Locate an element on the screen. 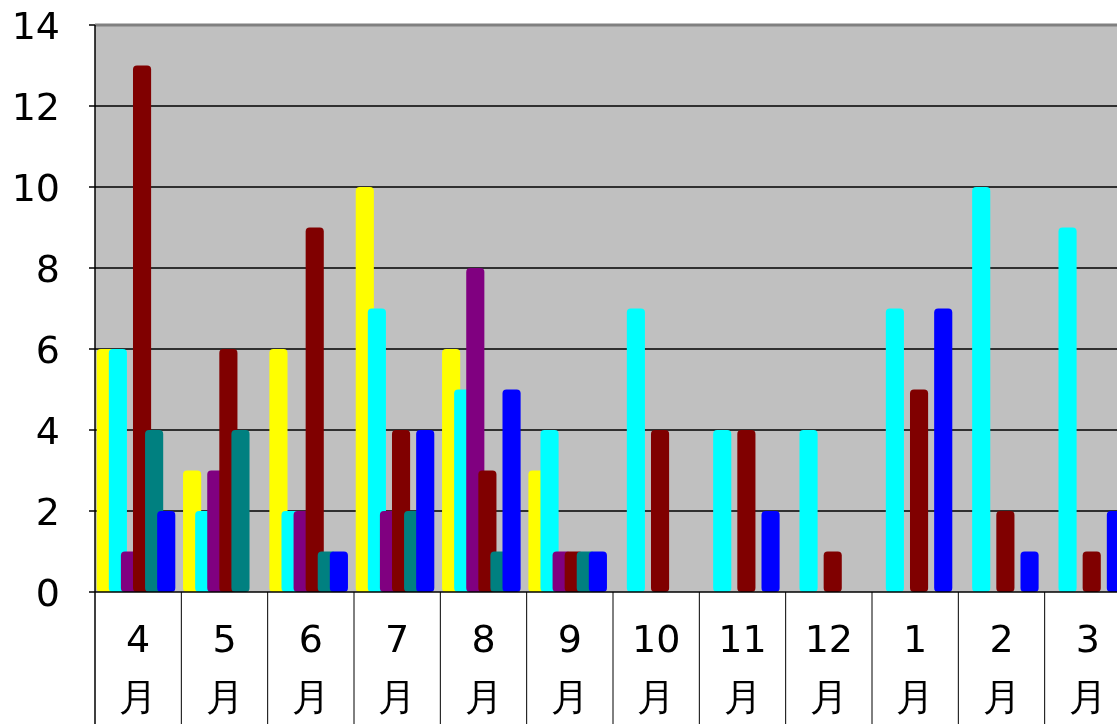  x-tick-label: 9月 is located at coordinates (569, 668).